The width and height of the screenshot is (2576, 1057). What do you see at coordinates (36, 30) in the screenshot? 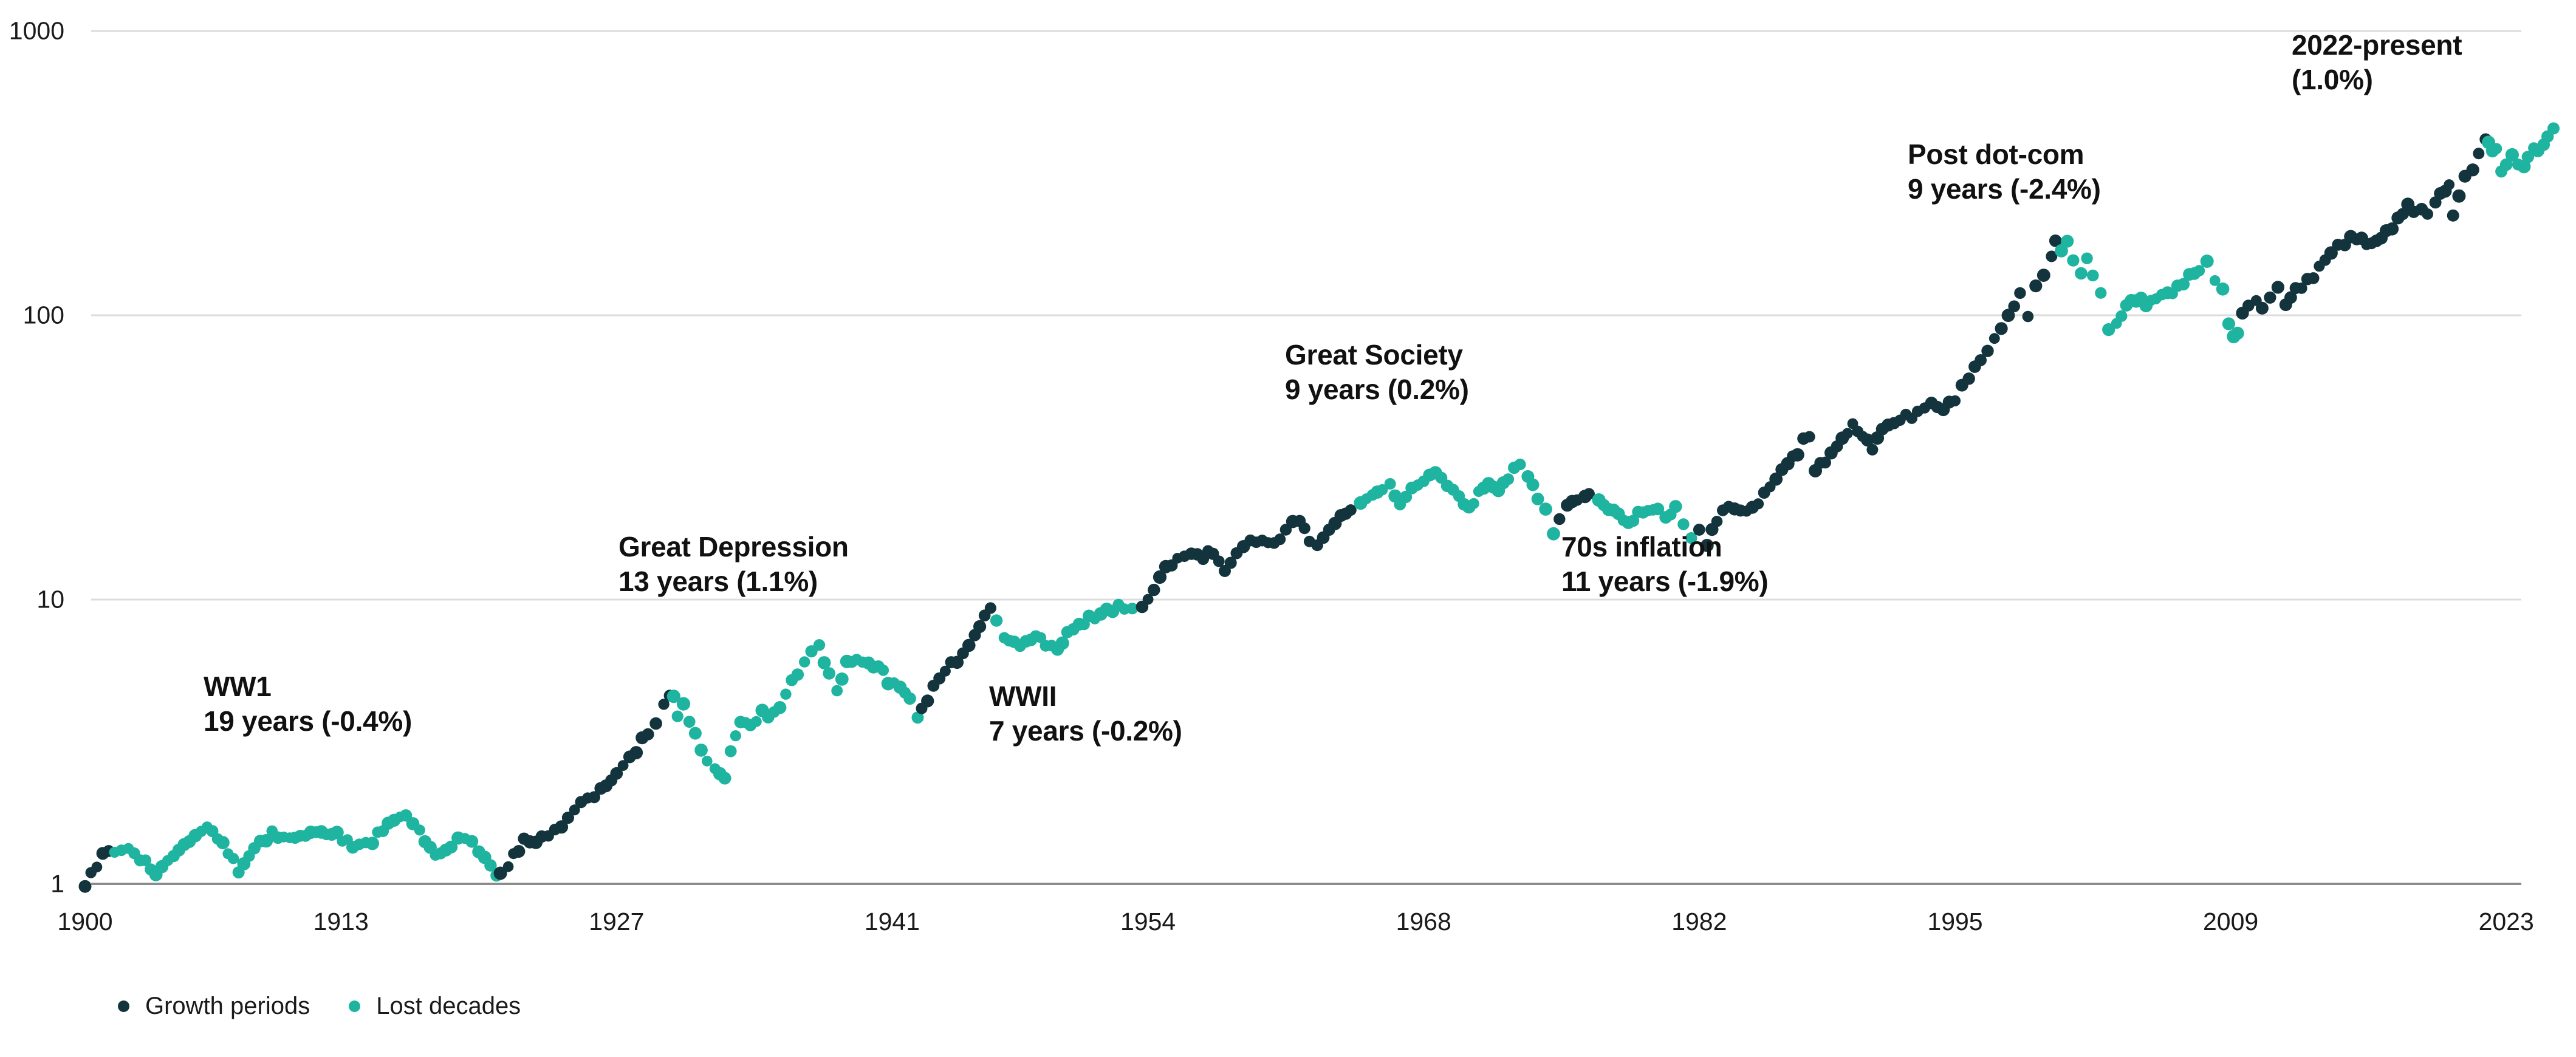
I see `y-tick-label: 1000` at bounding box center [36, 30].